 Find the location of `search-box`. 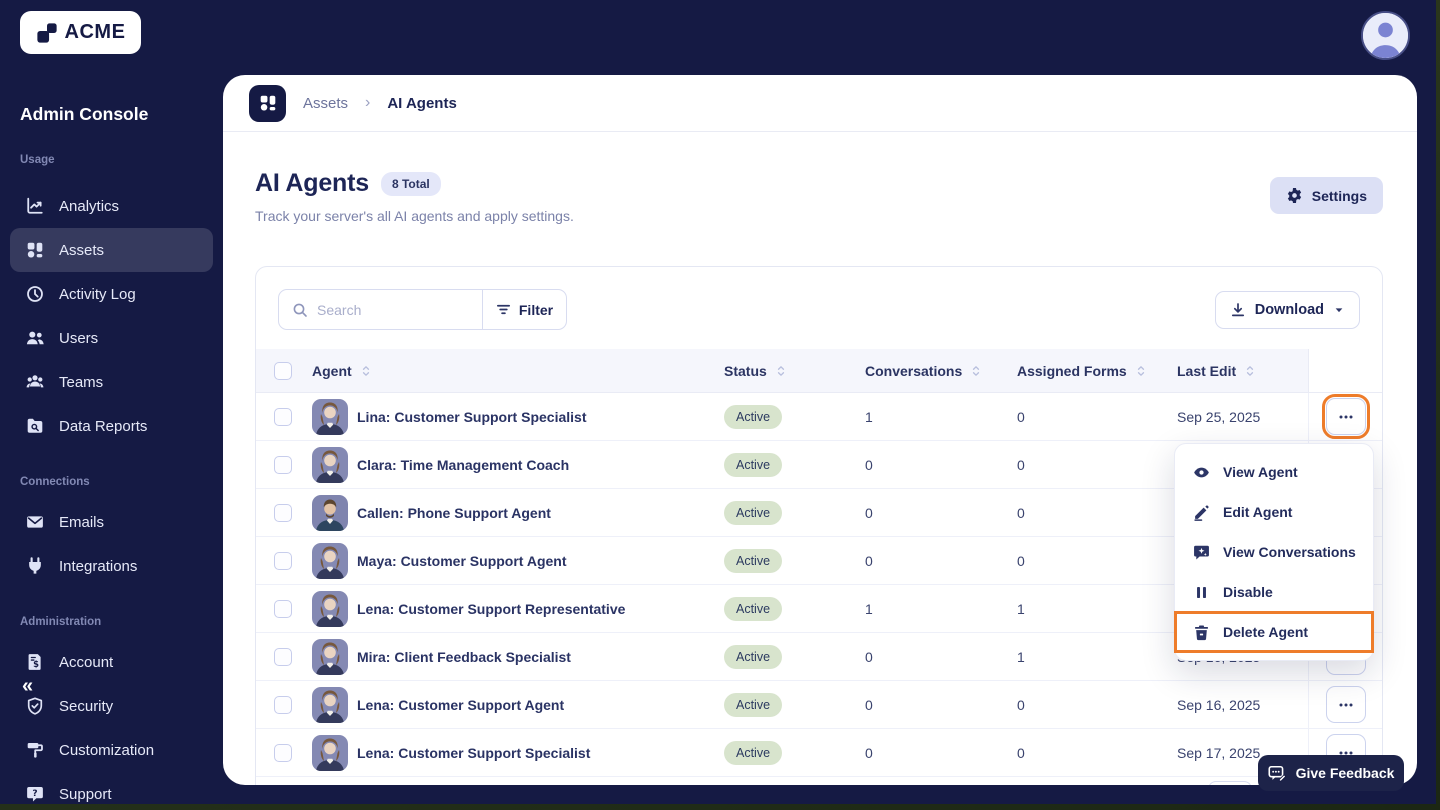

search-box is located at coordinates (380, 309).